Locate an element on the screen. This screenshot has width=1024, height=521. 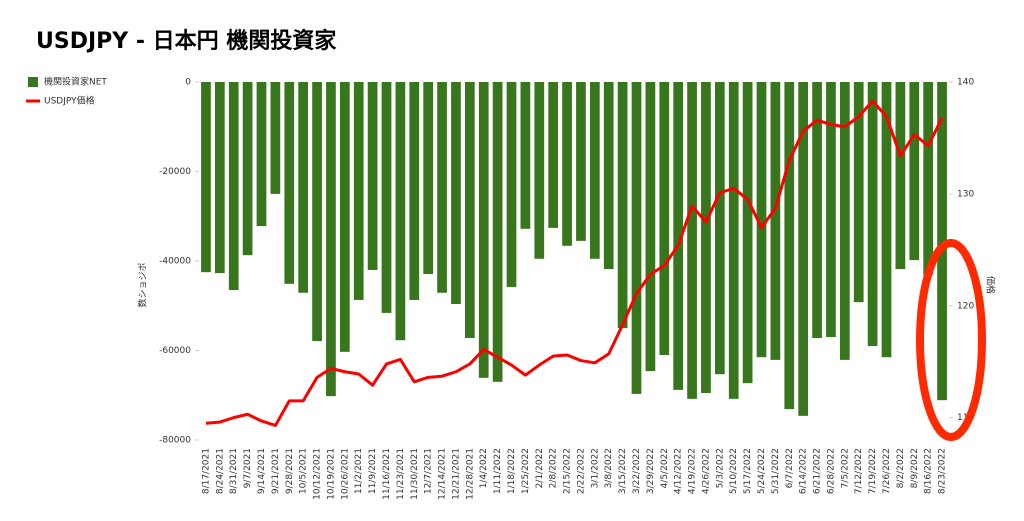
x-tick-label: 10/19/2021 is located at coordinates (331, 474).